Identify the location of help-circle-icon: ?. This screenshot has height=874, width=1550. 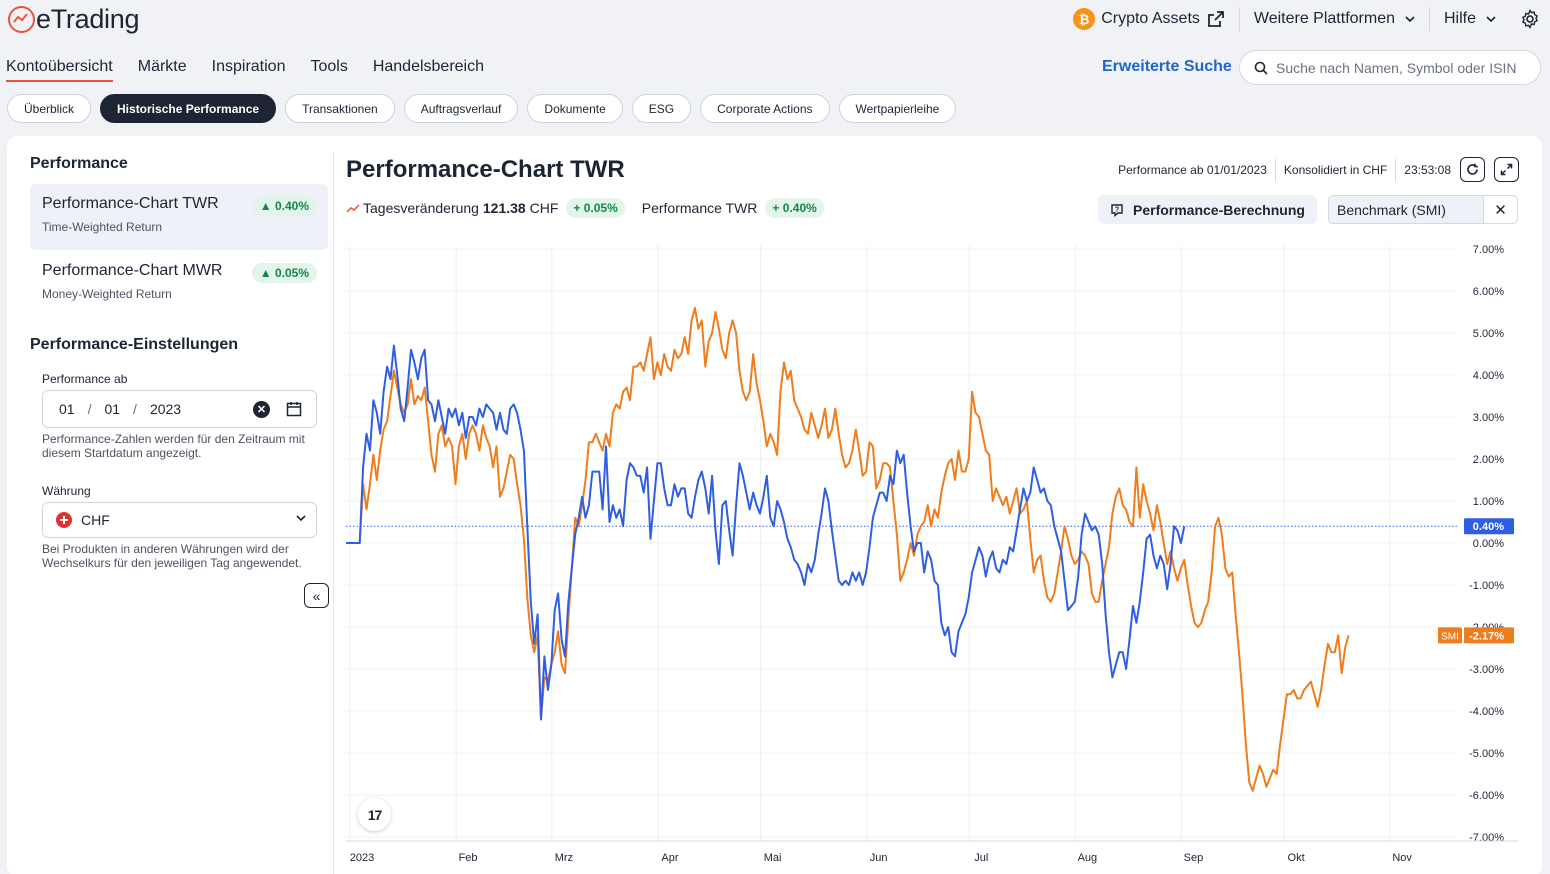
(1117, 210).